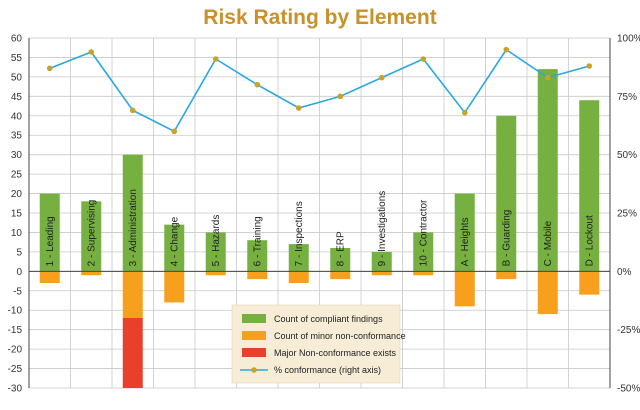  What do you see at coordinates (320, 17) in the screenshot?
I see `chart-title: Risk Rating by Element` at bounding box center [320, 17].